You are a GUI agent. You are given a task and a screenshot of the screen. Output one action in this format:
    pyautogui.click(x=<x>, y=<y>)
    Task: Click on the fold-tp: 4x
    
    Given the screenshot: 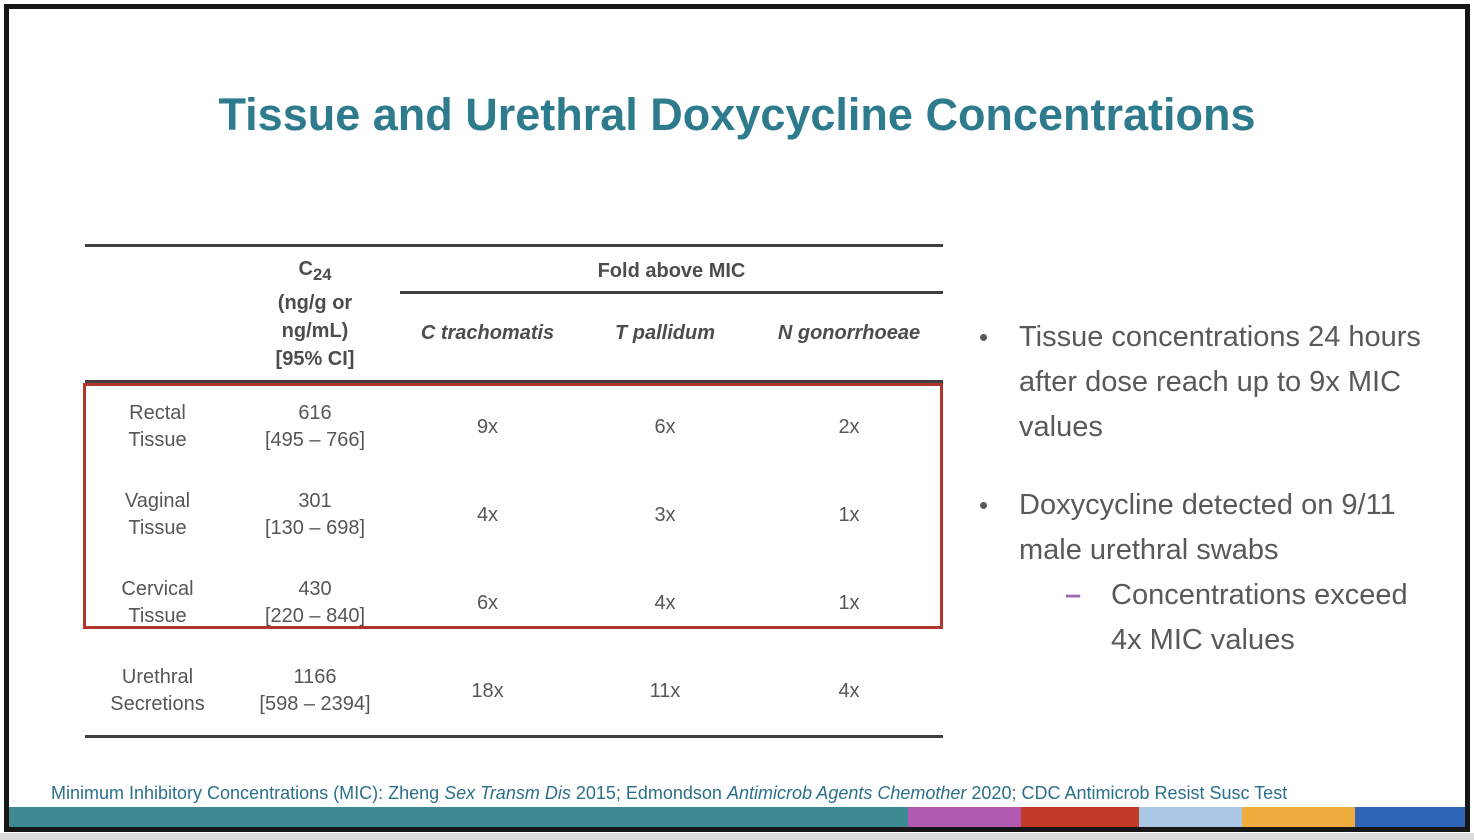 What is the action you would take?
    pyautogui.click(x=665, y=602)
    